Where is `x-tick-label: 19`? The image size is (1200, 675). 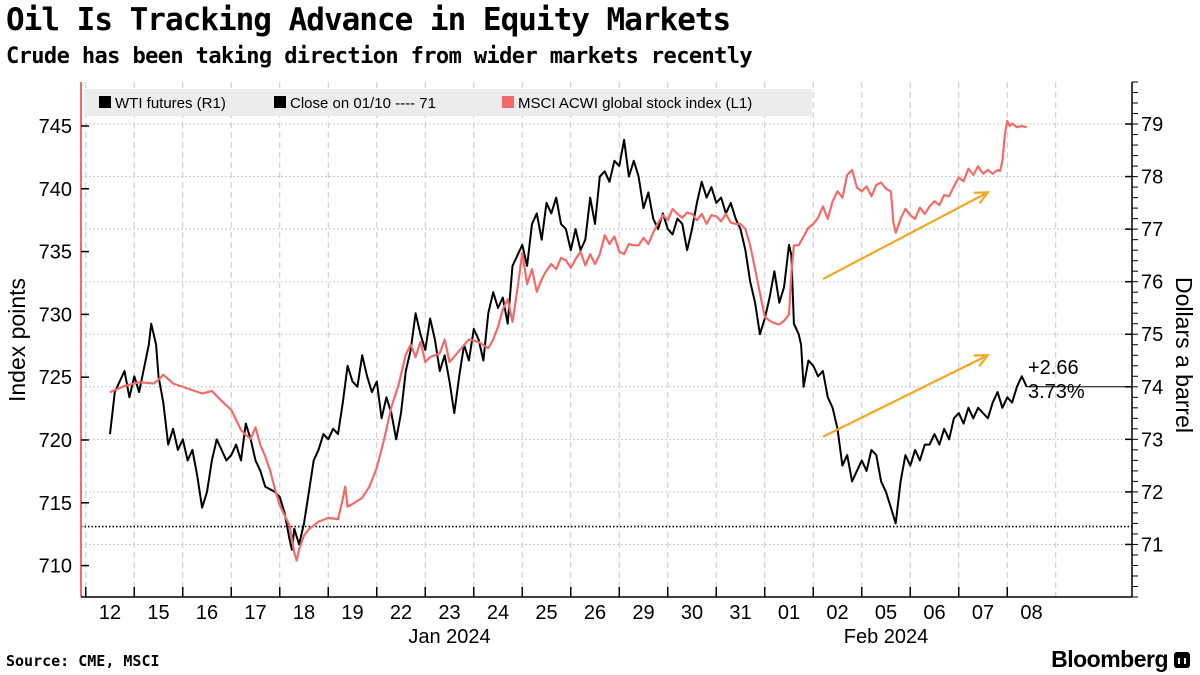
x-tick-label: 19 is located at coordinates (352, 613).